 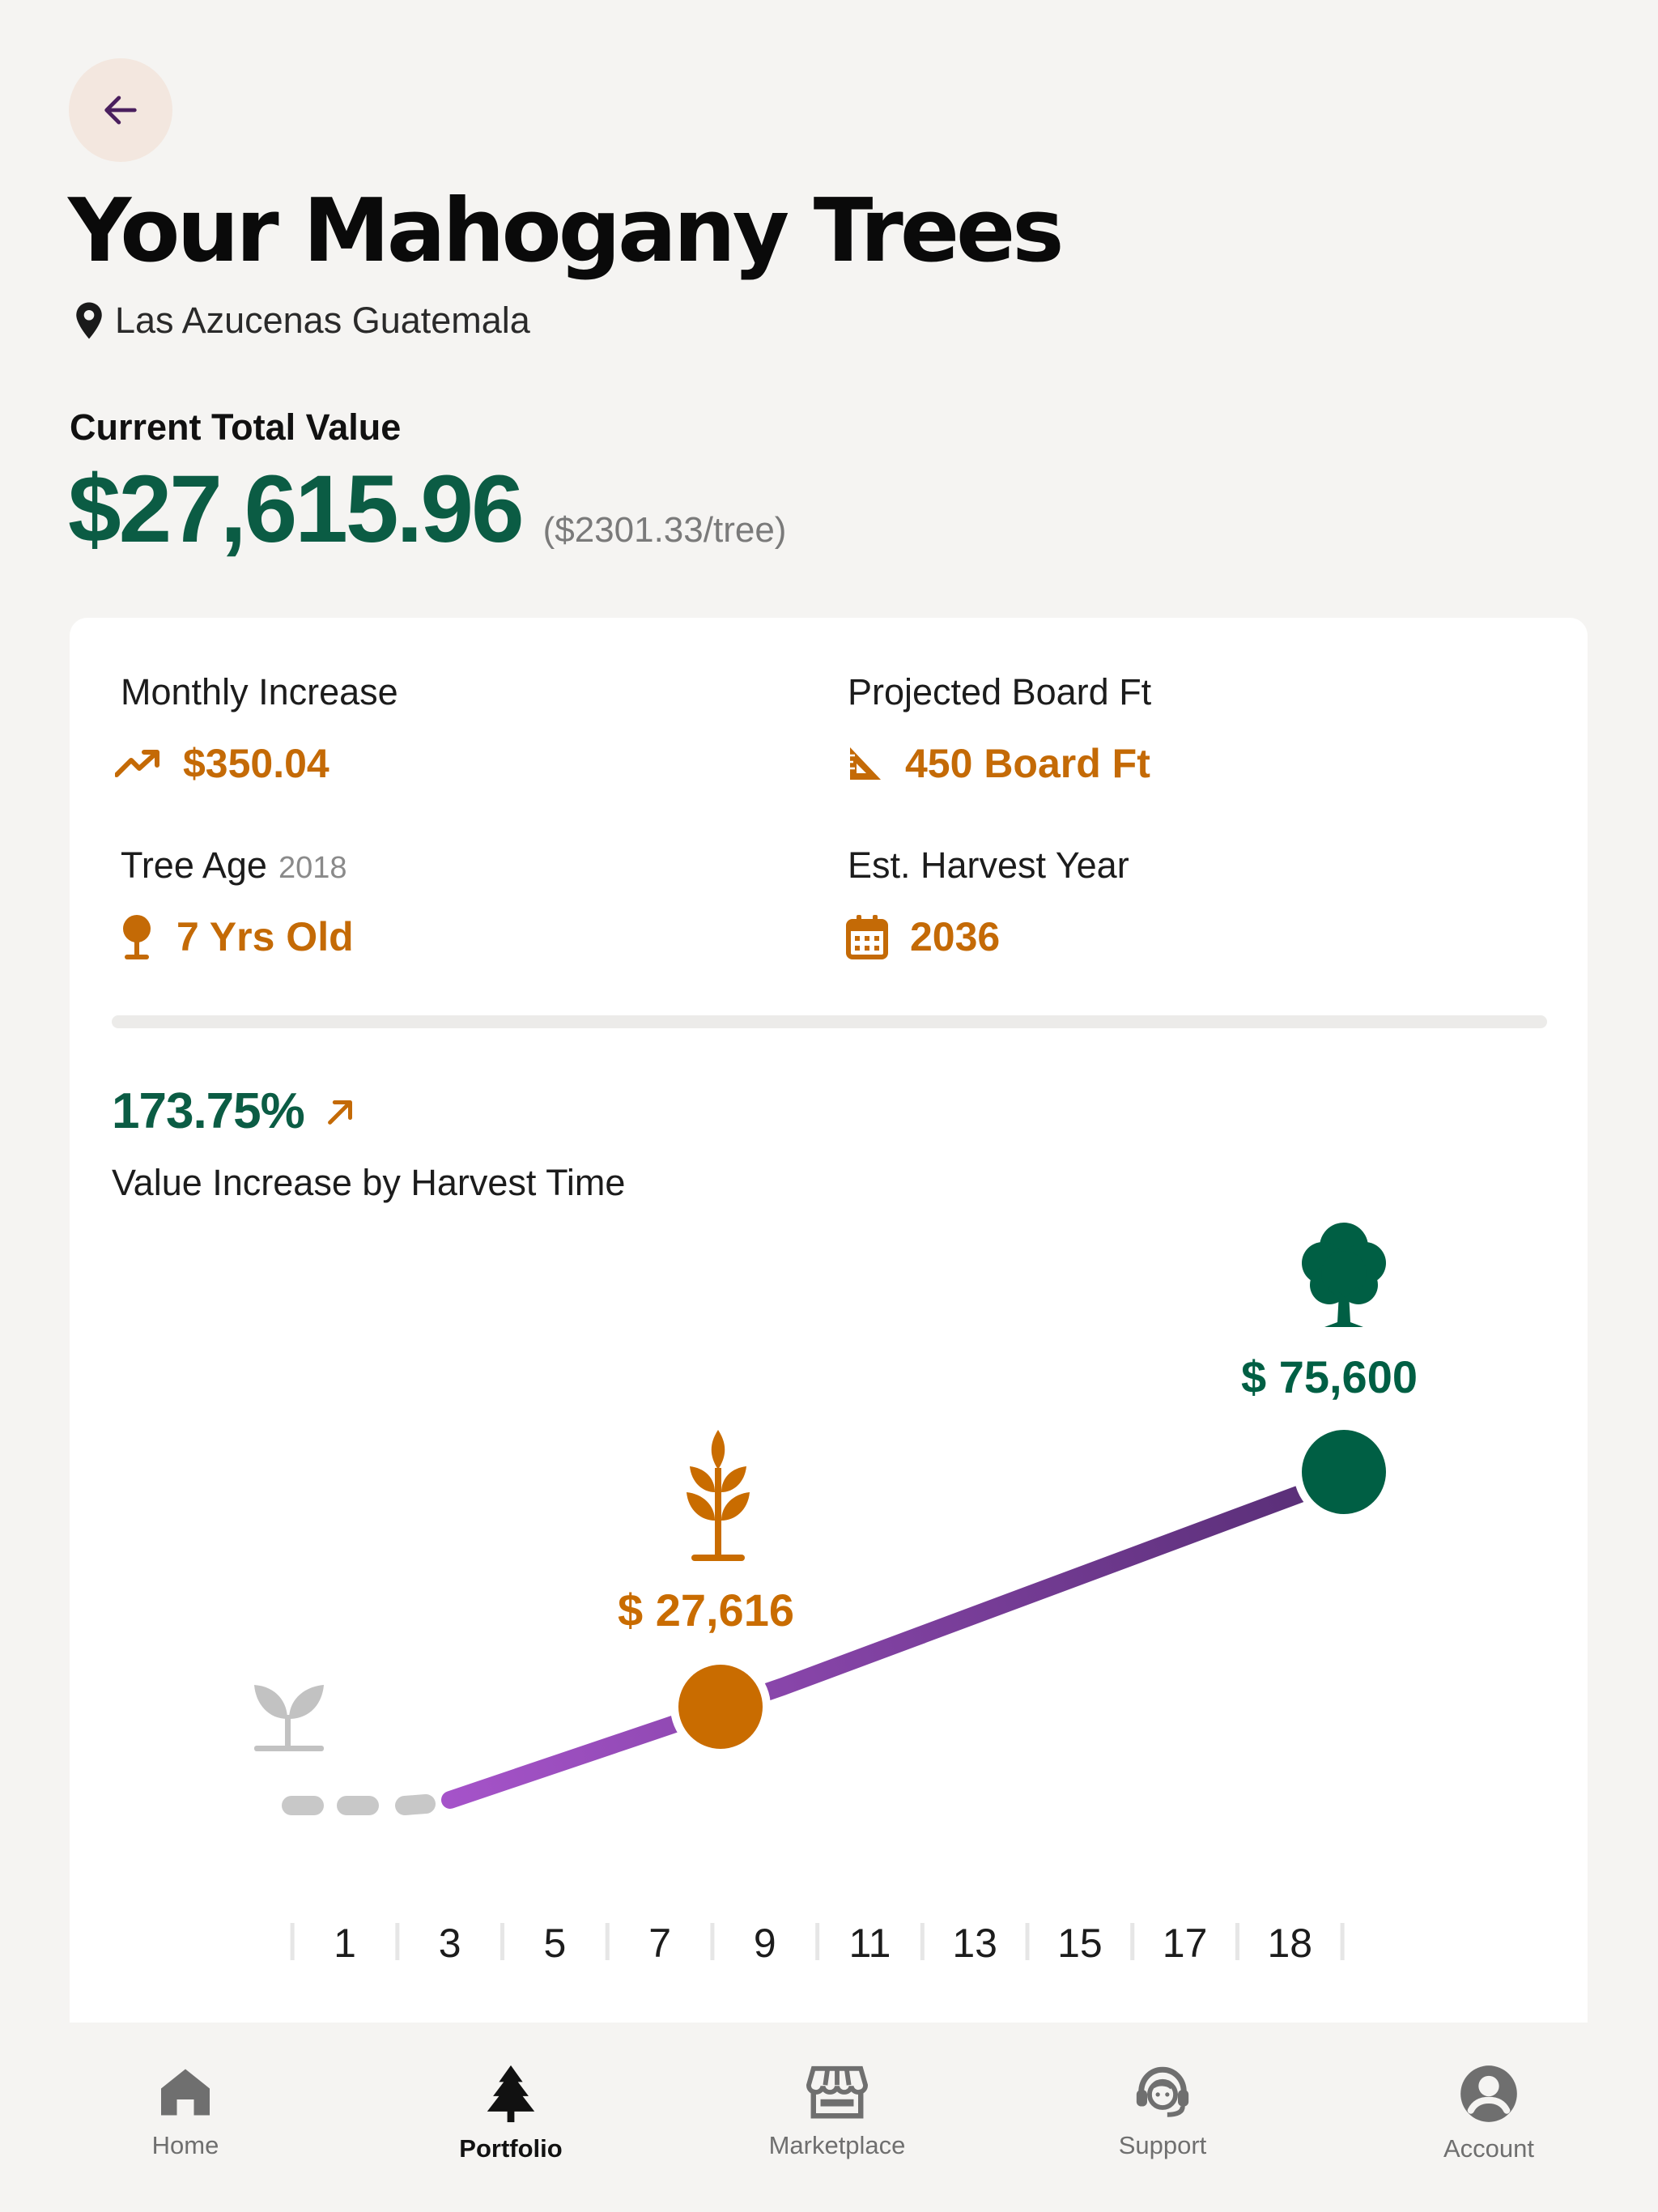 I want to click on x-axis: 1 3 5 7 9 11 13 15 17 18, so click(x=817, y=1944).